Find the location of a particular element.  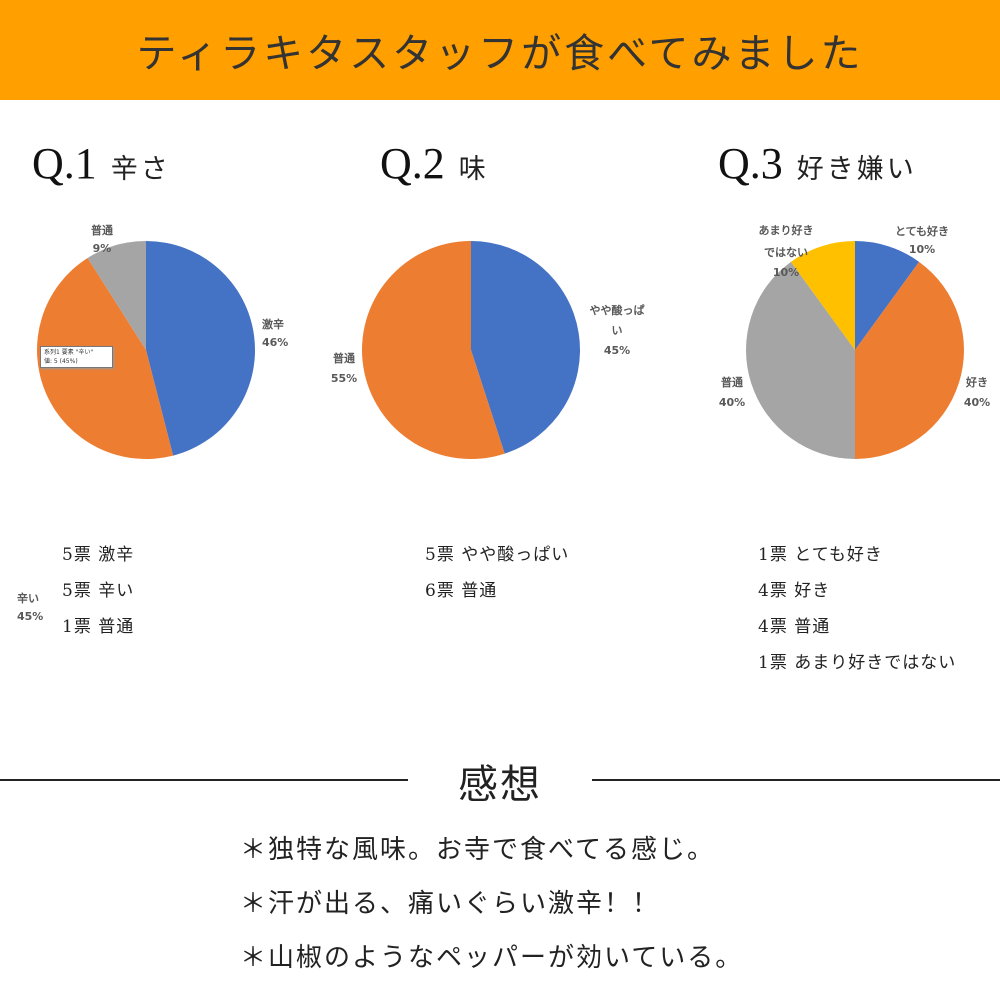

impression-item: ＊独特な風味。お寺で食べてる感じ。 is located at coordinates (477, 850).